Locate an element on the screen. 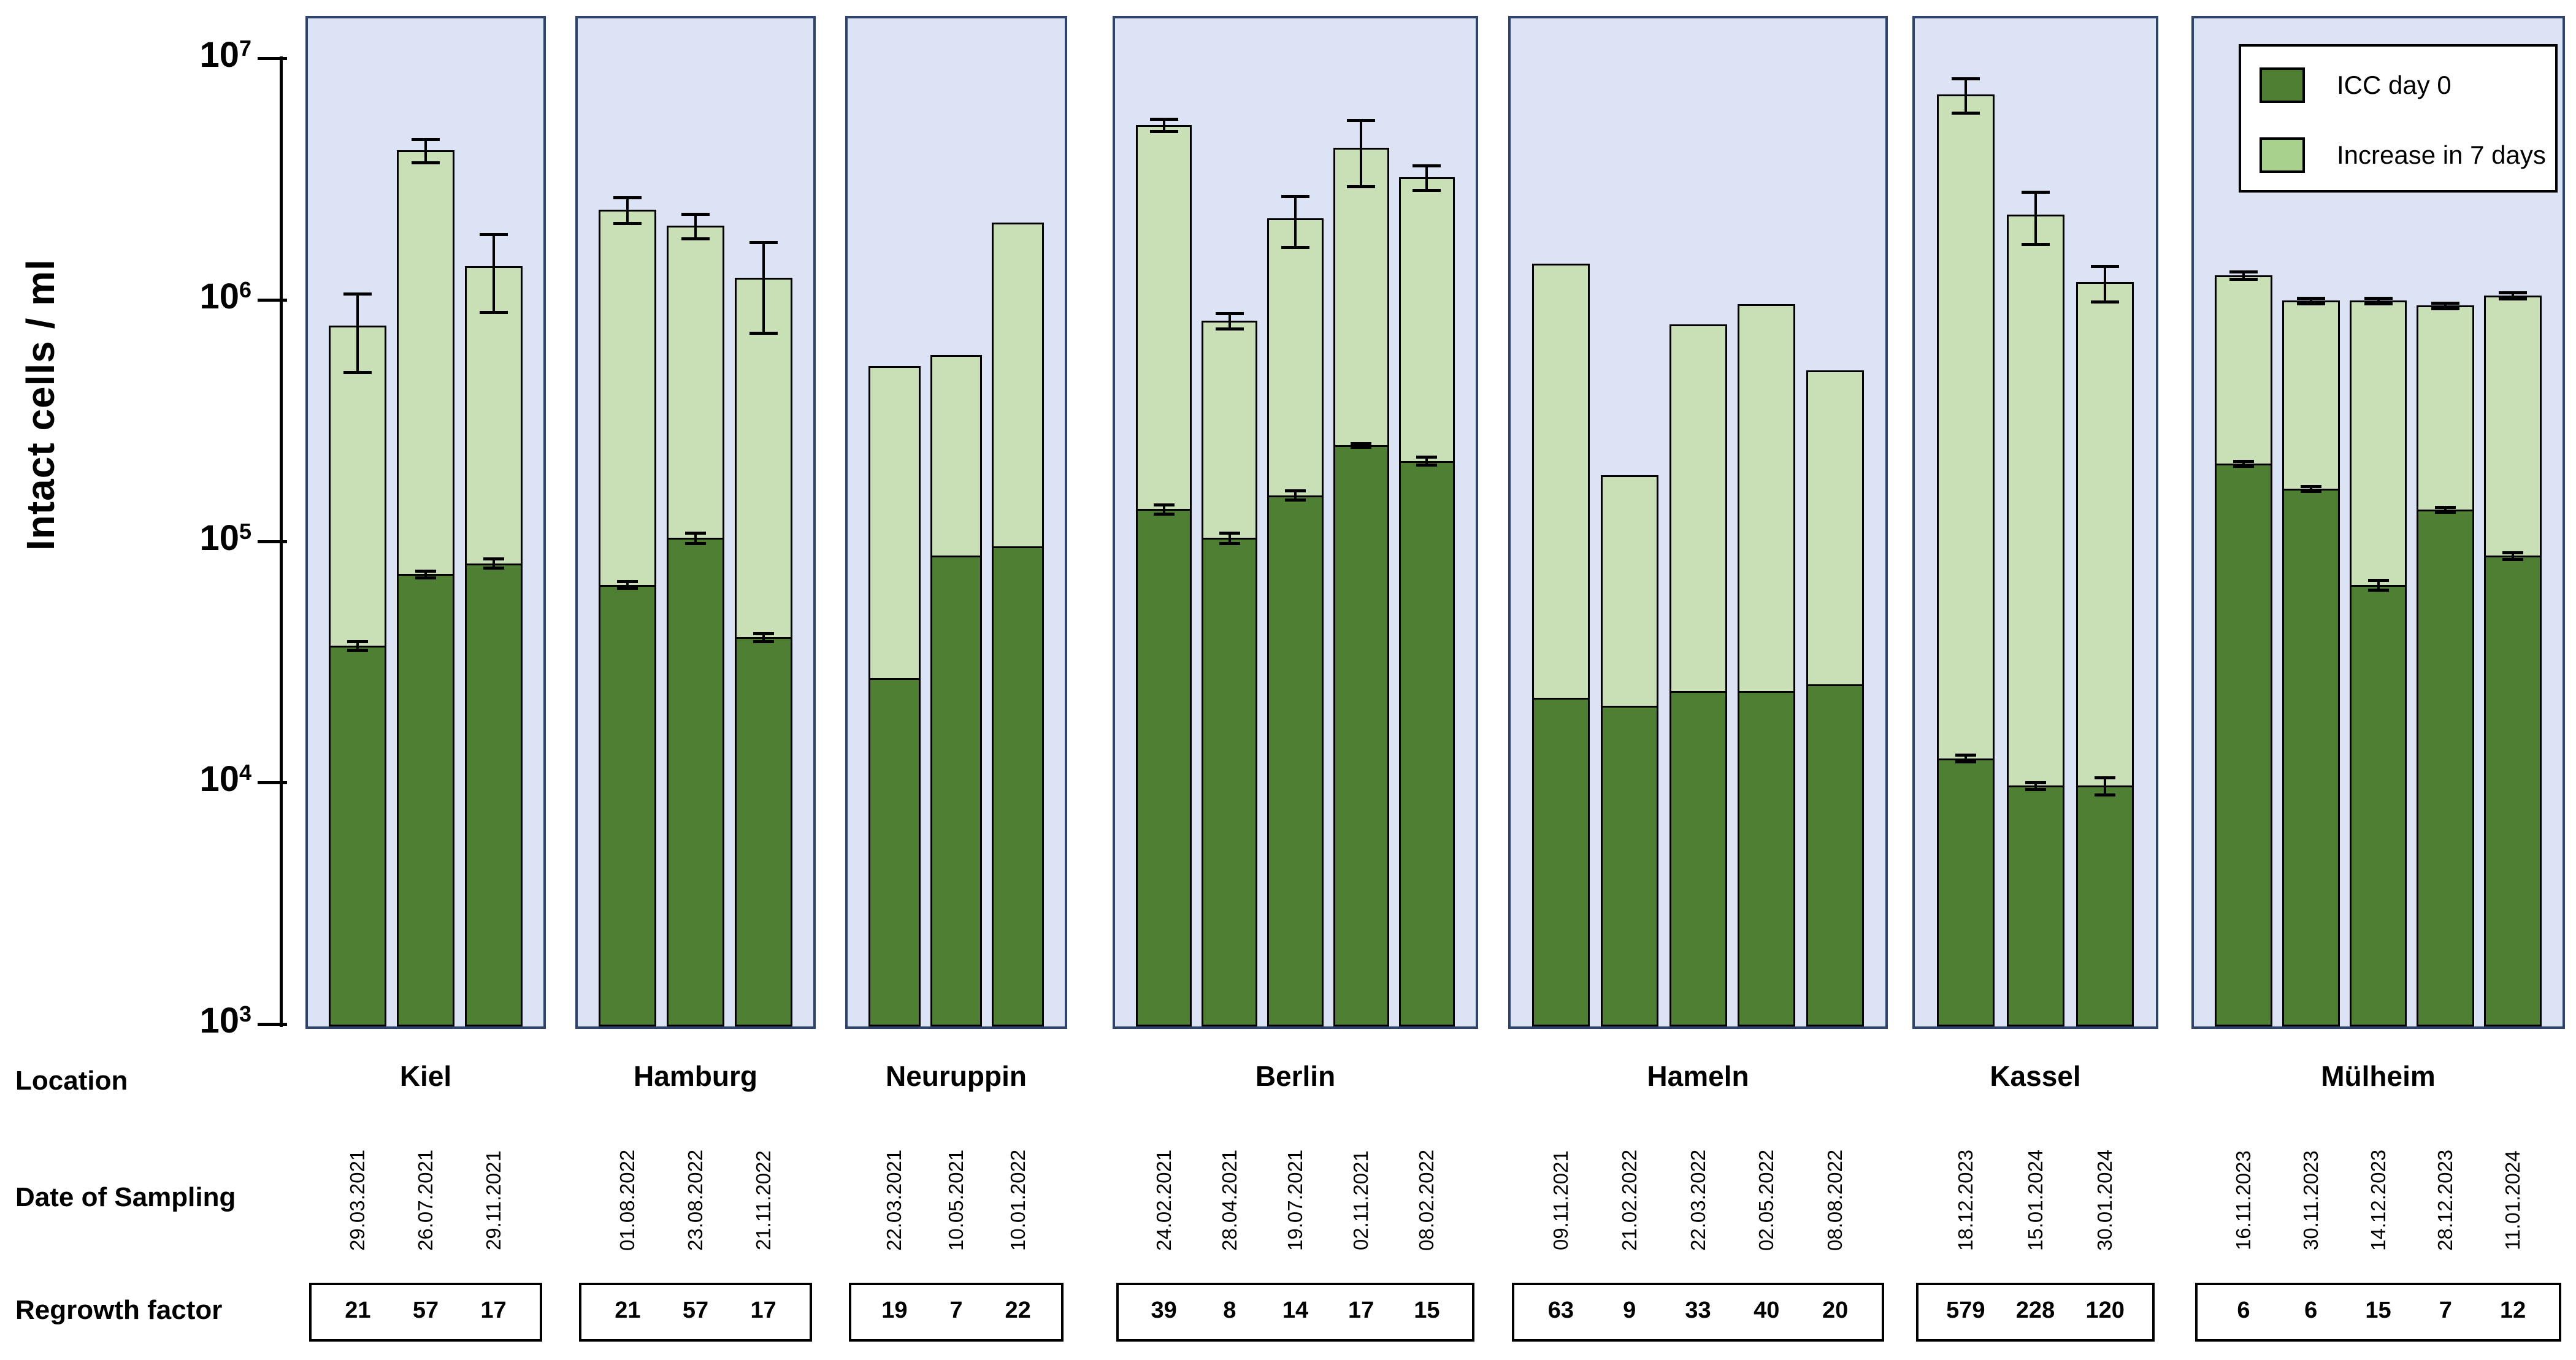 The image size is (2576, 1360). y-axis-tick is located at coordinates (272, 783).